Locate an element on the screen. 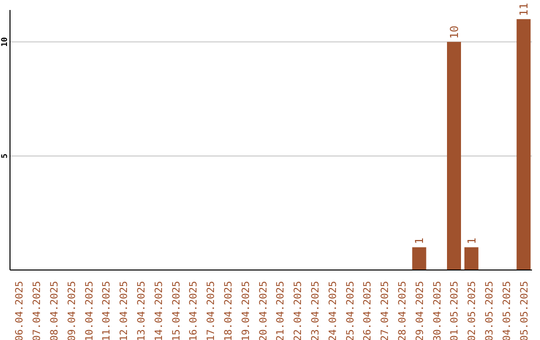 This screenshot has height=340, width=540. data-label: 11 is located at coordinates (524, 9).